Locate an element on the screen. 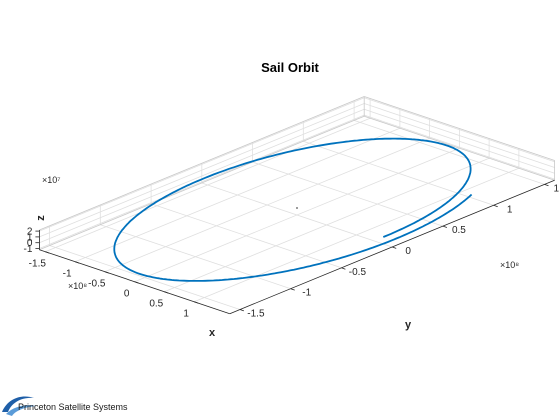 This screenshot has height=420, width=560. company-name: Princeton Satellite Systems is located at coordinates (73, 407).